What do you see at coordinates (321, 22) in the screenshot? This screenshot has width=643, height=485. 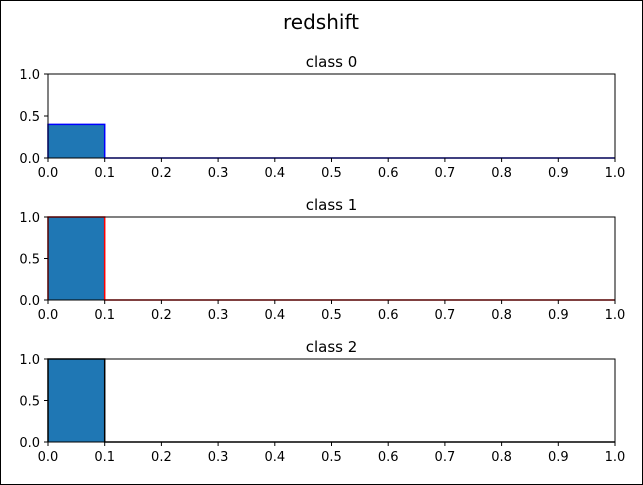 I see `figure-title: redshift` at bounding box center [321, 22].